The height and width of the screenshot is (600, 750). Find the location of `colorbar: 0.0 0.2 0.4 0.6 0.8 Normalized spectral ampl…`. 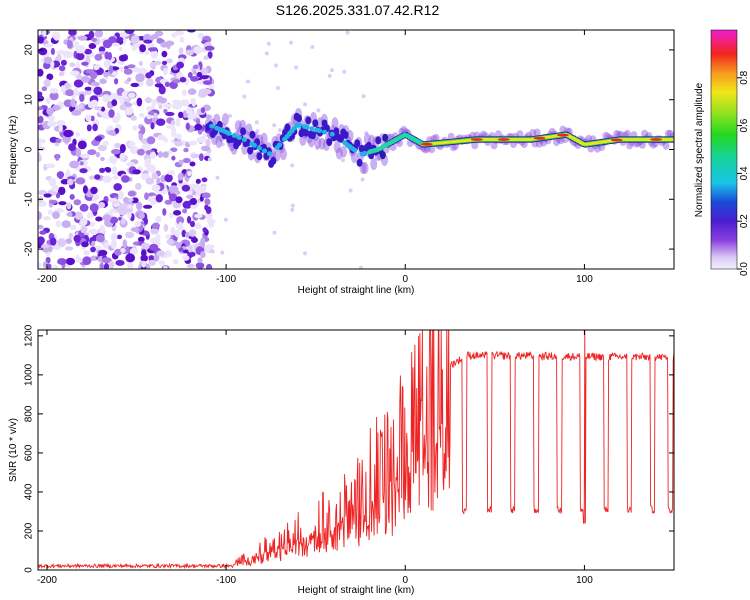

colorbar: 0.0 0.2 0.4 0.6 0.8 Normalized spectral ampl… is located at coordinates (722, 152).